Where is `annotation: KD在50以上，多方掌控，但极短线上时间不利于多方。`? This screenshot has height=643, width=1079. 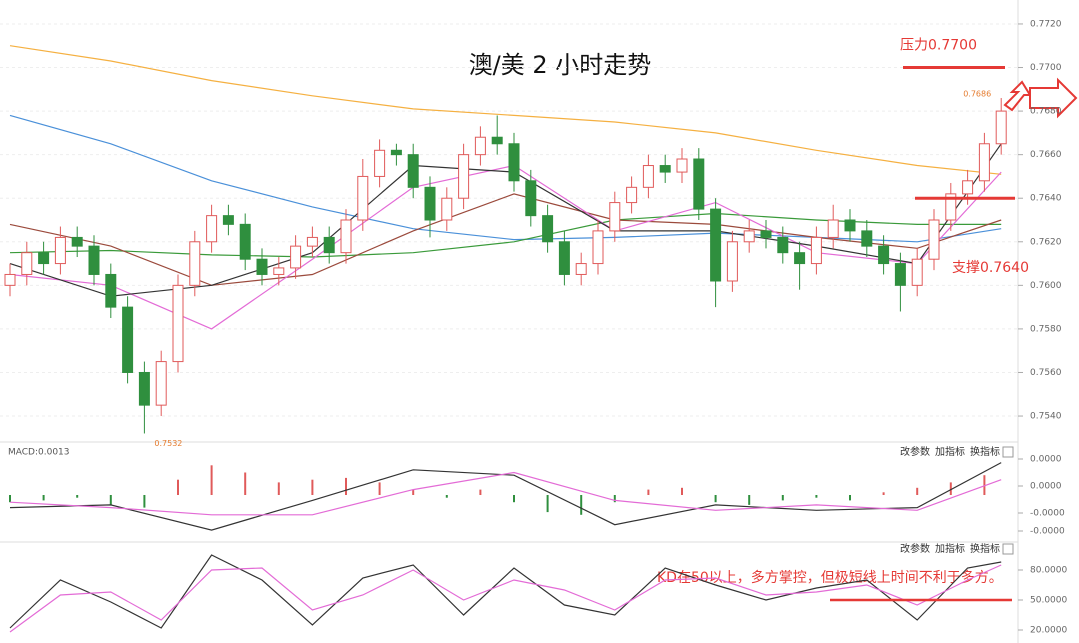 annotation: KD在50以上，多方掌控，但极短线上时间不利于多方。 is located at coordinates (830, 577).